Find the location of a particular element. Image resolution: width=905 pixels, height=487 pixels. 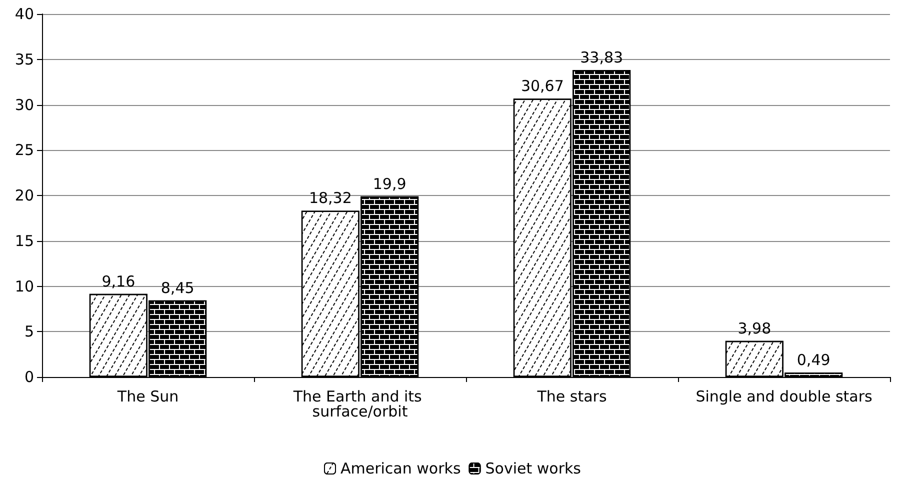

data-label: 18,32 is located at coordinates (330, 198).